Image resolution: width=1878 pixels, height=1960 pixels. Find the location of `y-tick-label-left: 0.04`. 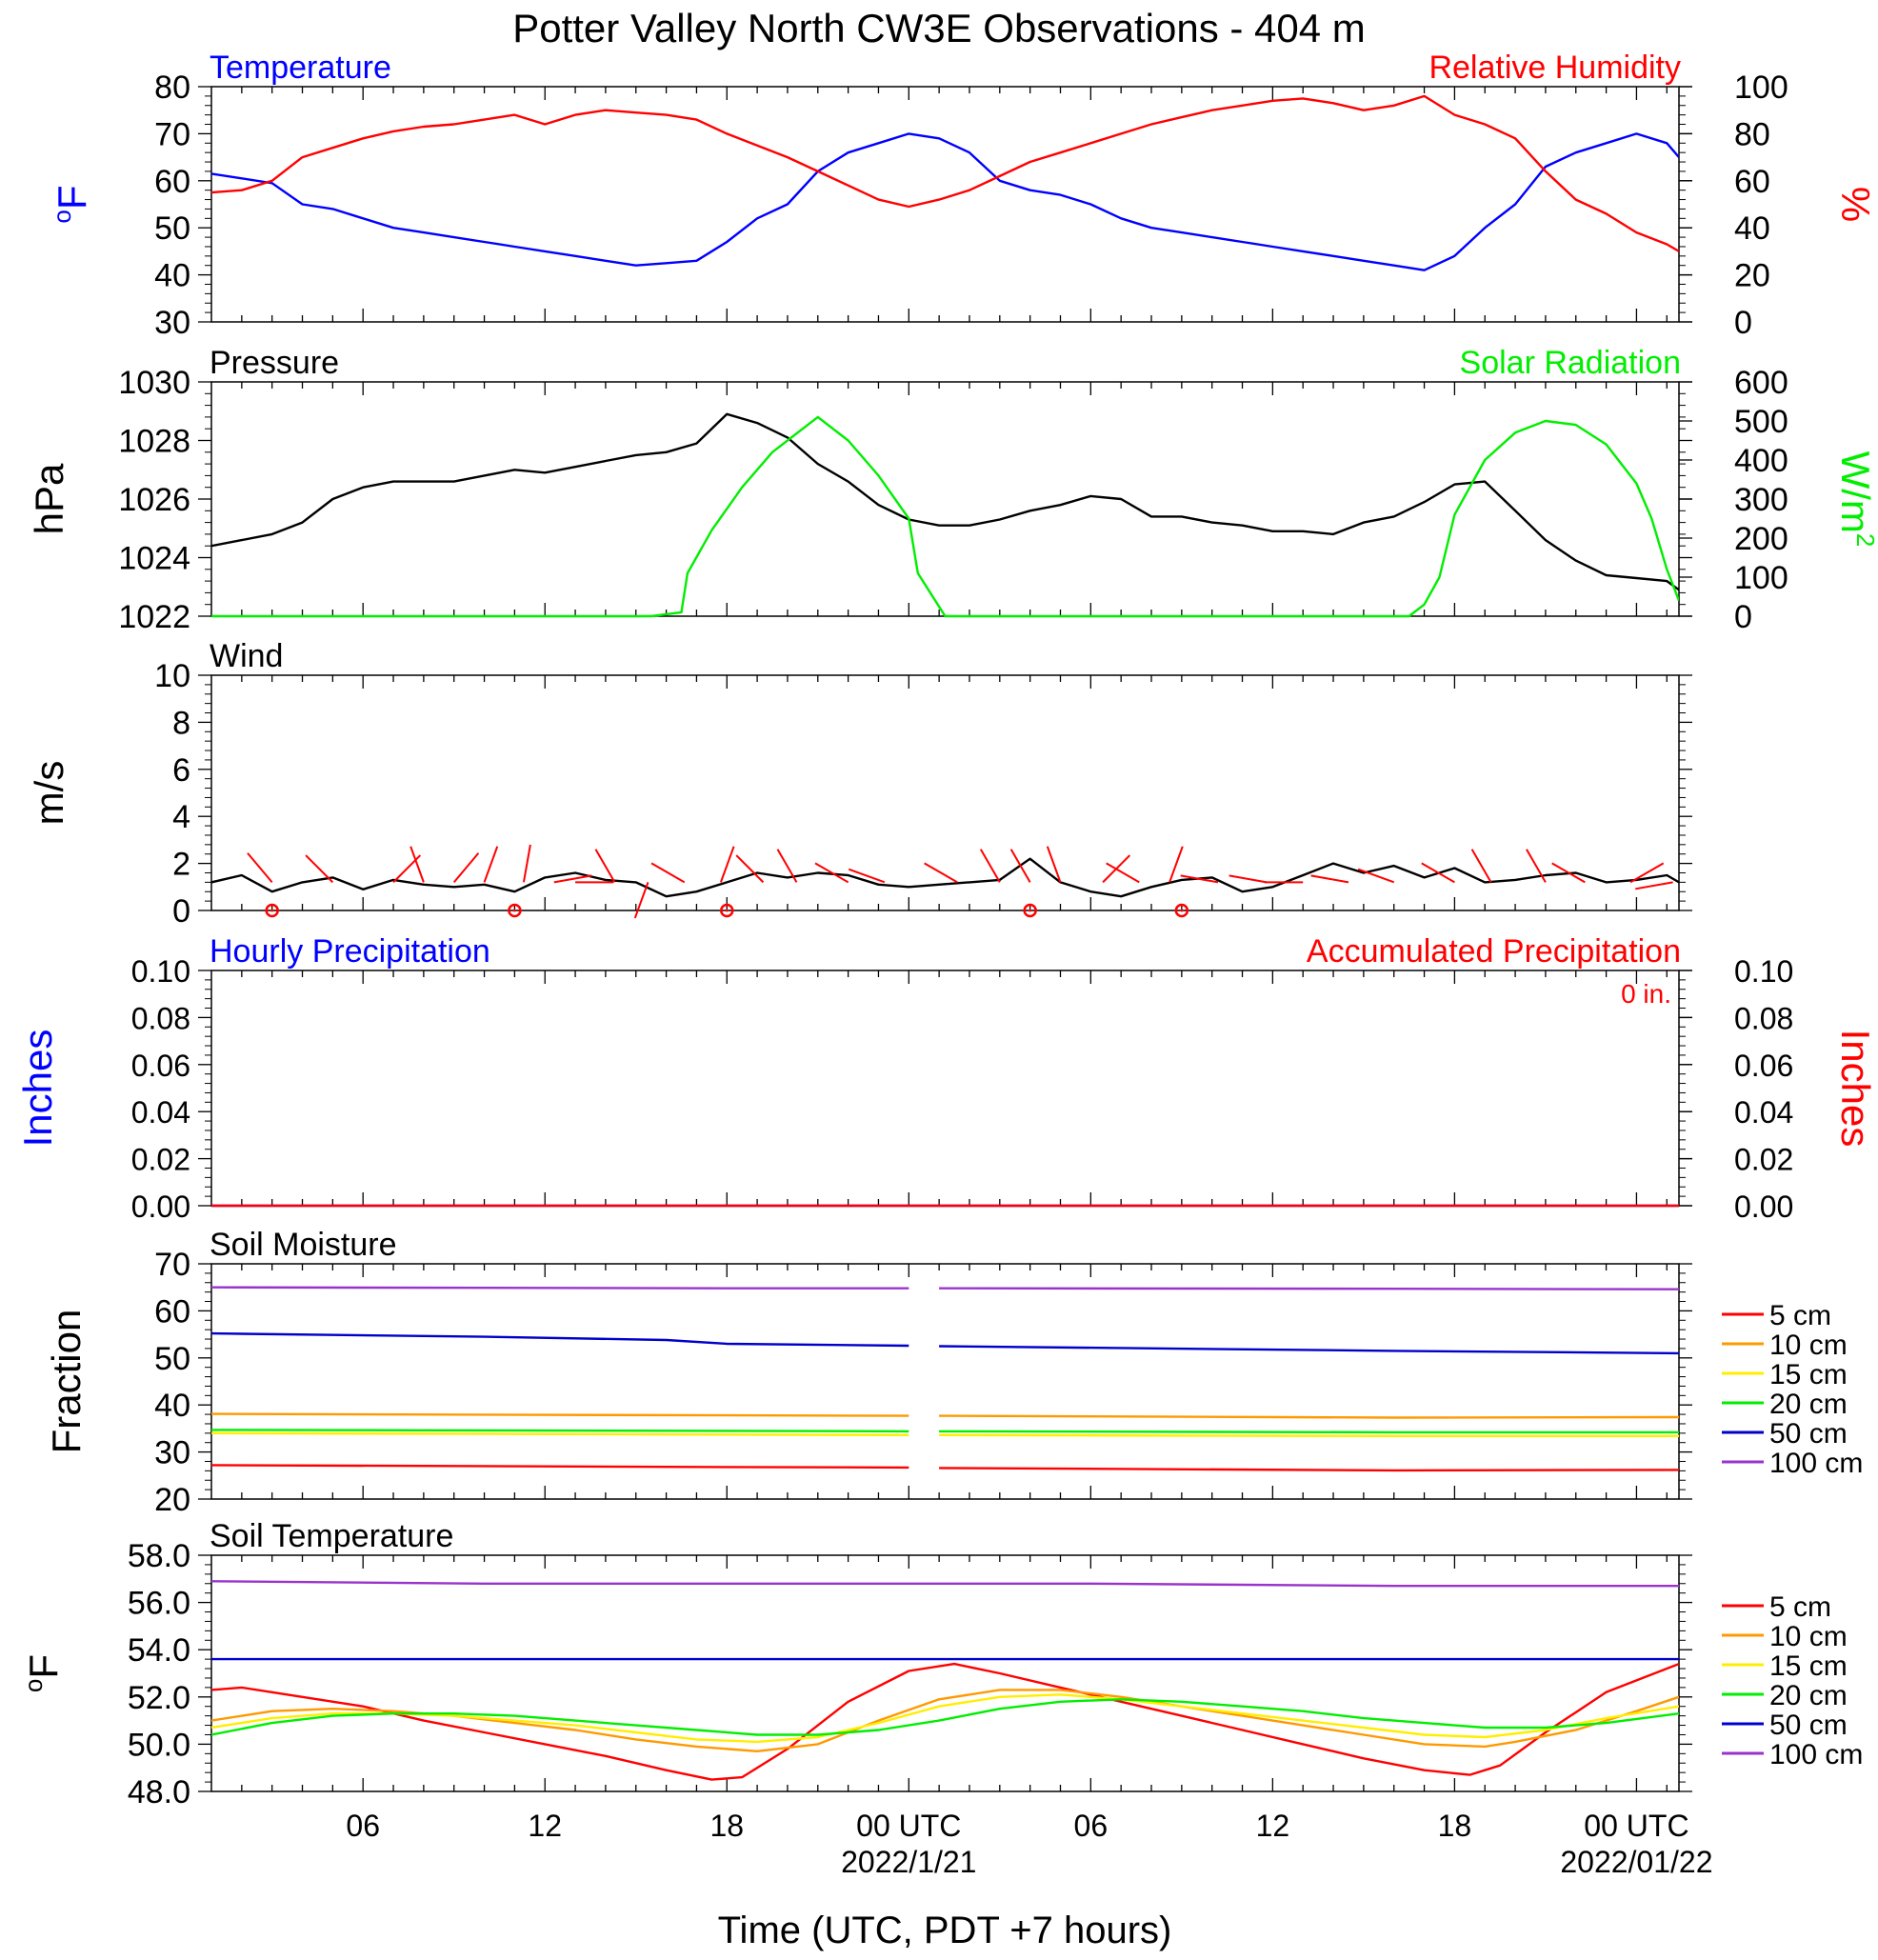

y-tick-label-left: 0.04 is located at coordinates (160, 1112).